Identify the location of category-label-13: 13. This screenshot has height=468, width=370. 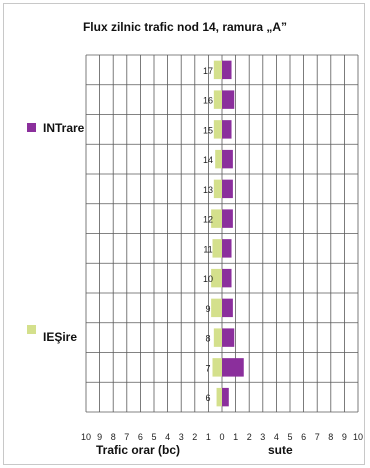
(208, 190).